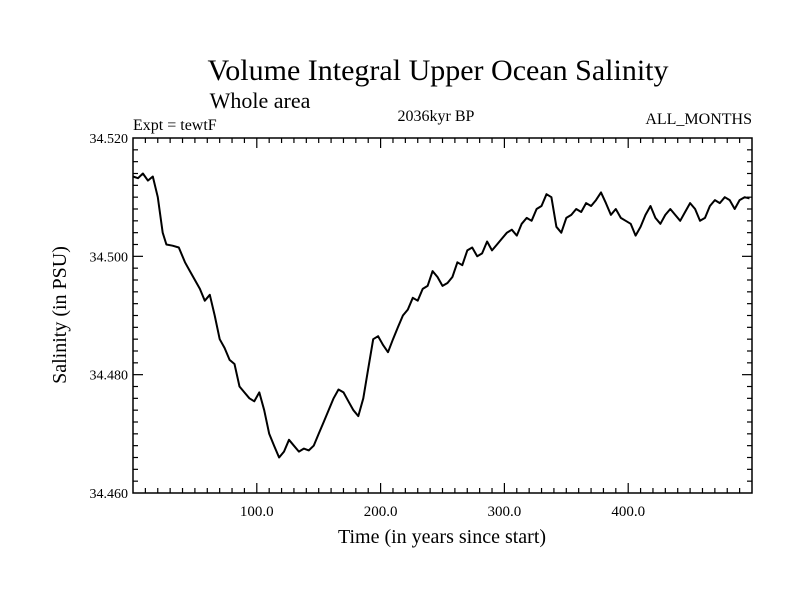 The width and height of the screenshot is (800, 600). Describe the element at coordinates (109, 376) in the screenshot. I see `y-tick-label: 34.480` at that location.